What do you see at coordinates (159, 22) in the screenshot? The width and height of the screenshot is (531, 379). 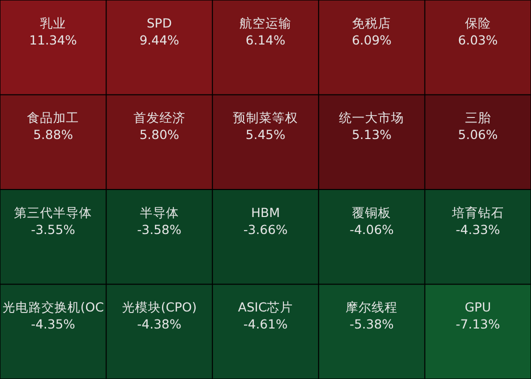 I see `category-label: SPD` at bounding box center [159, 22].